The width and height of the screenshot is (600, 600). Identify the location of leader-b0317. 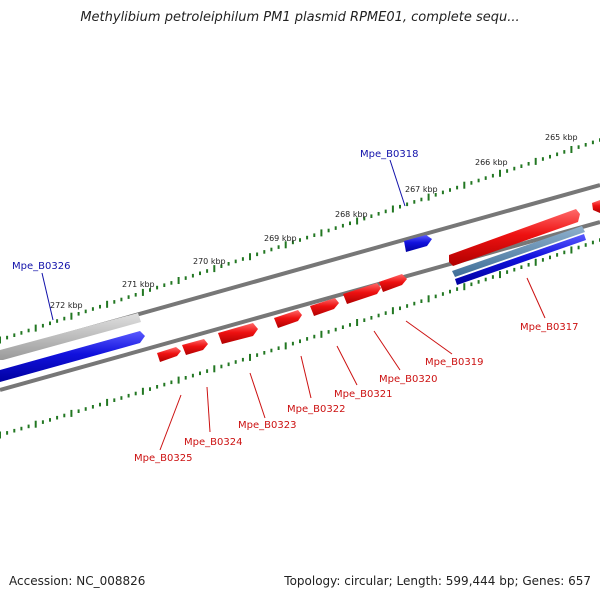
(536, 298).